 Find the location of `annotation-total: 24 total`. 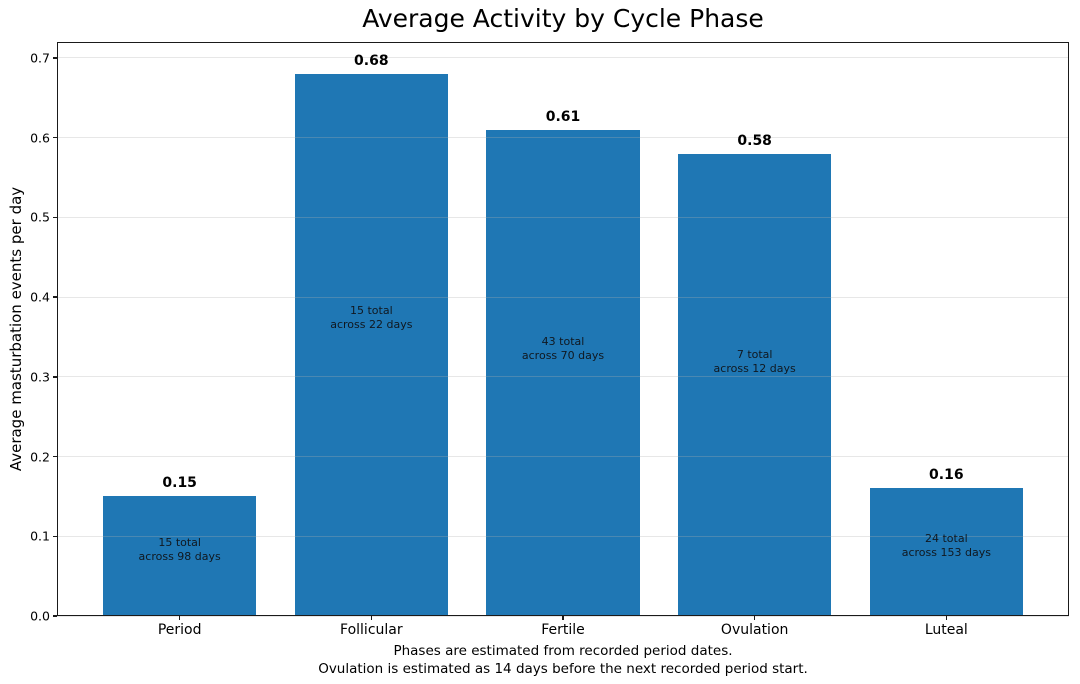

annotation-total: 24 total is located at coordinates (946, 538).